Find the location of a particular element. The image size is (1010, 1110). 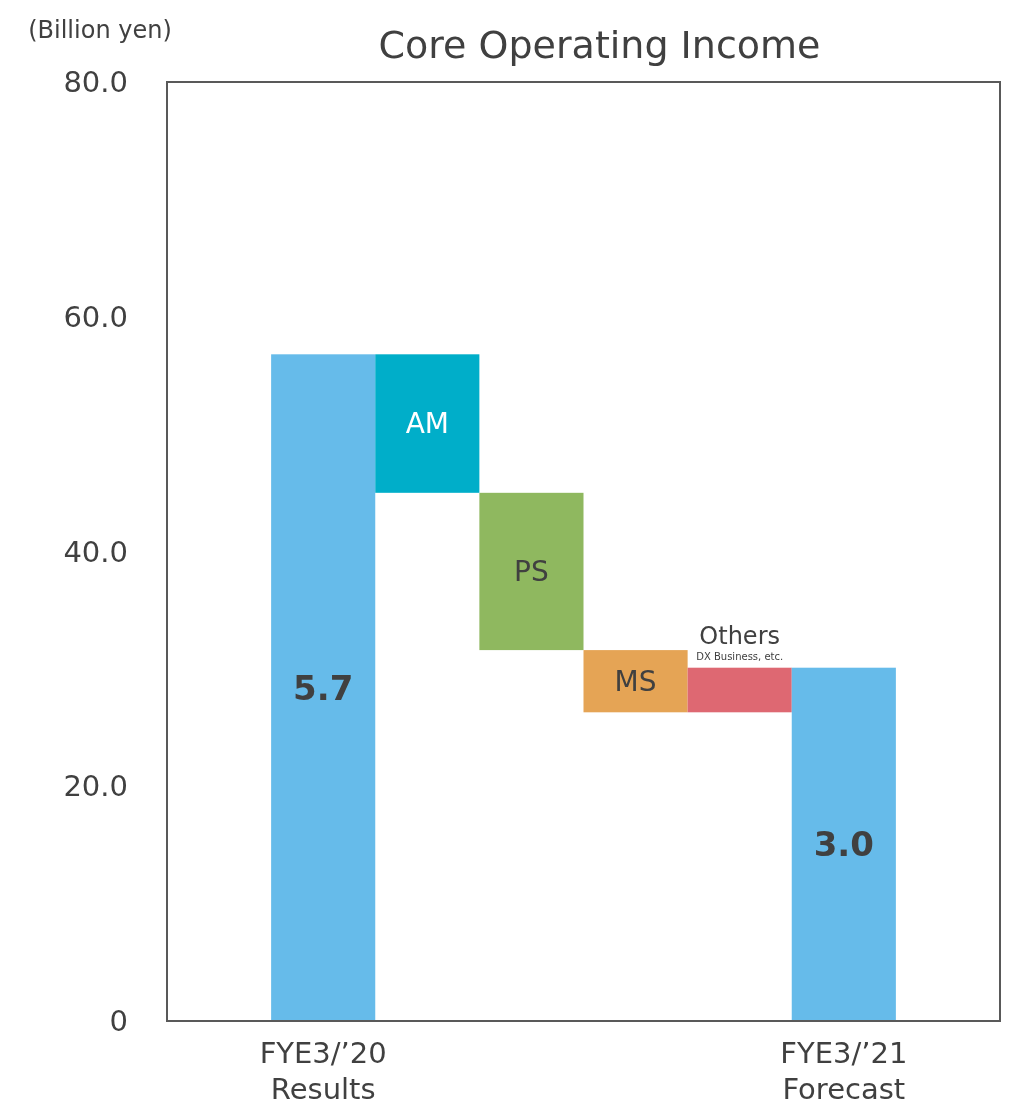

y-axis-title: (Billion yen) is located at coordinates (100, 30).